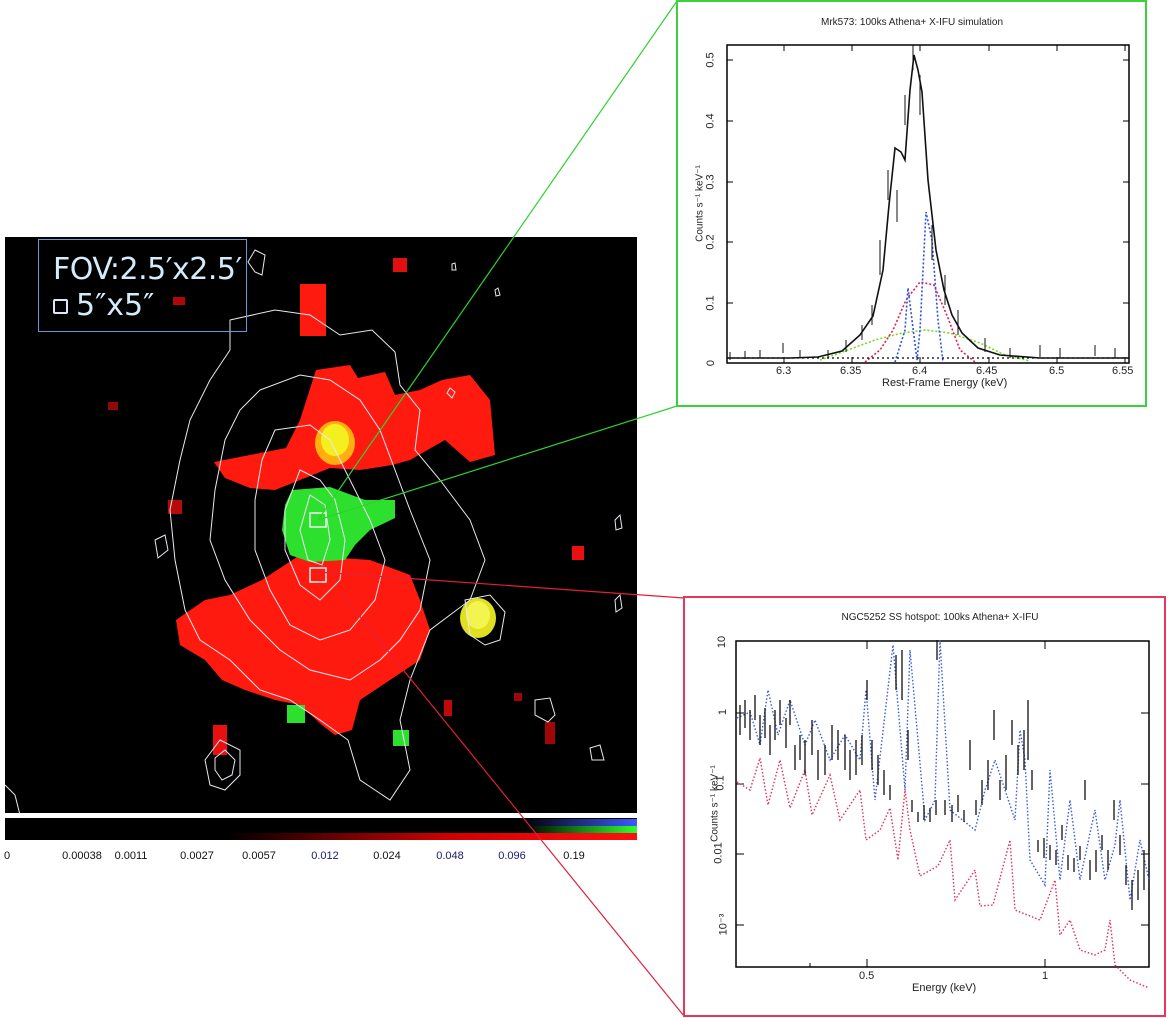 Image resolution: width=1168 pixels, height=1018 pixels. I want to click on mrk573-y-tick: 0.4, so click(710, 121).